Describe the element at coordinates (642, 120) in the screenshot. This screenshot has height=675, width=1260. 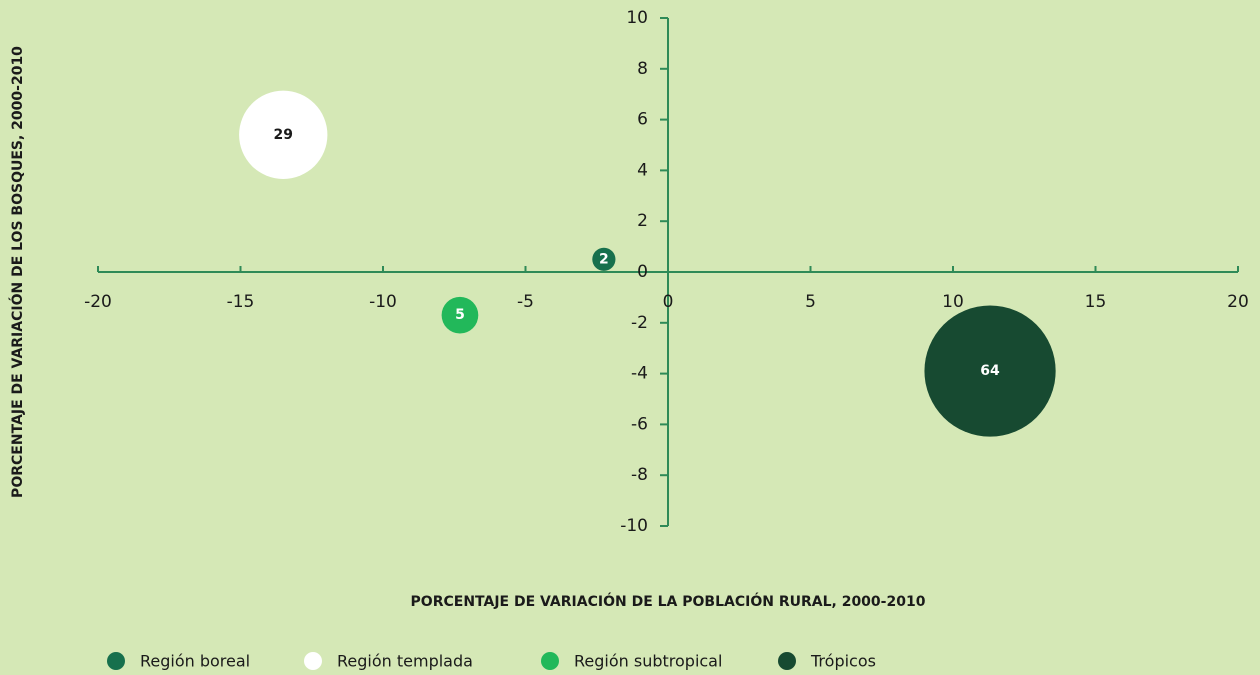
I see `y-tick-label: 6` at that location.